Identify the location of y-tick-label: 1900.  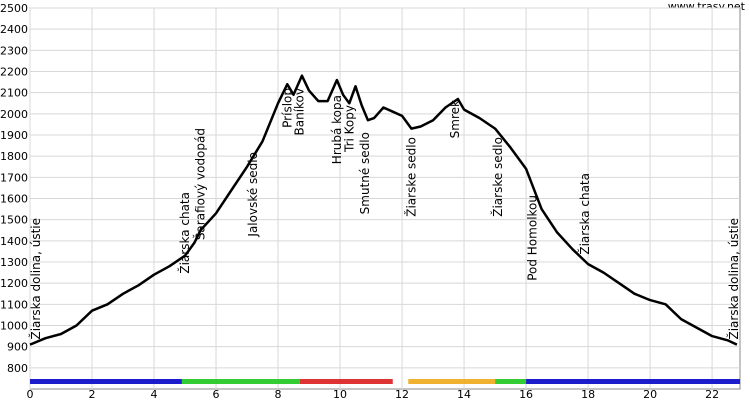
(14, 135).